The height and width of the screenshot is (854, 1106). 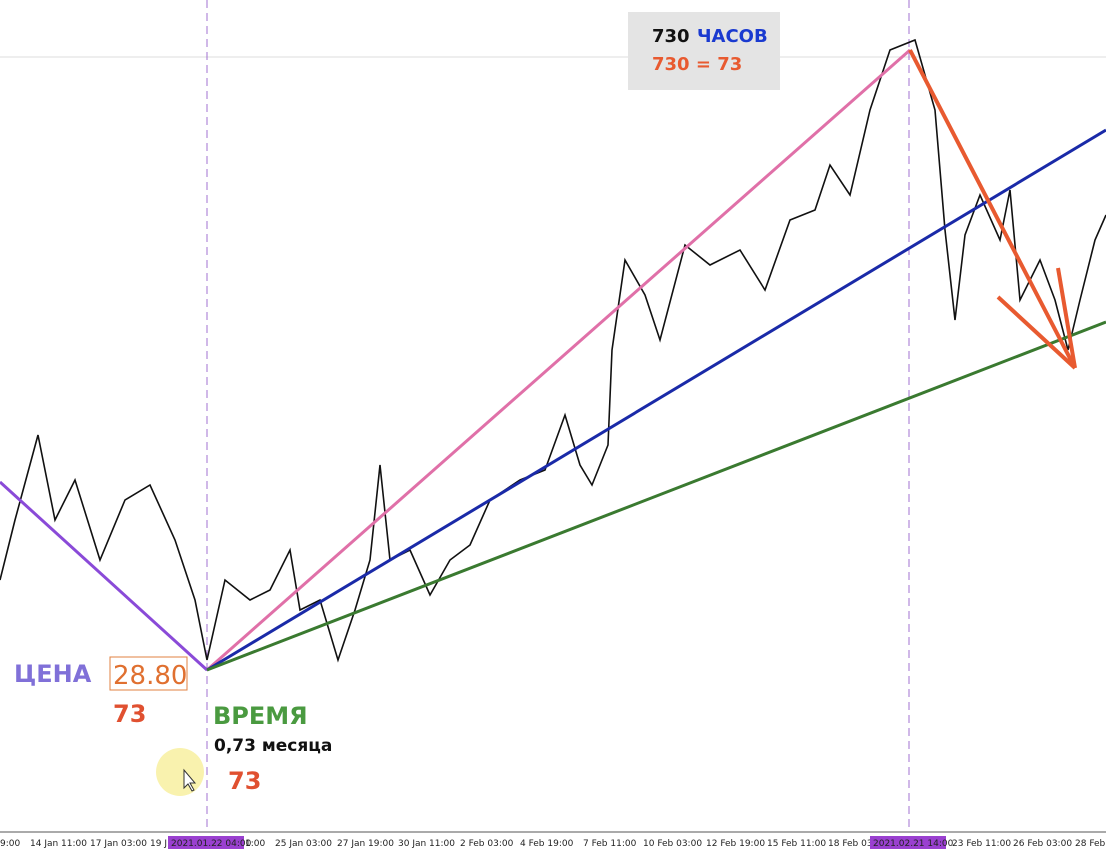 I want to click on x-tick-label: 27 Jan 19:00, so click(x=365, y=844).